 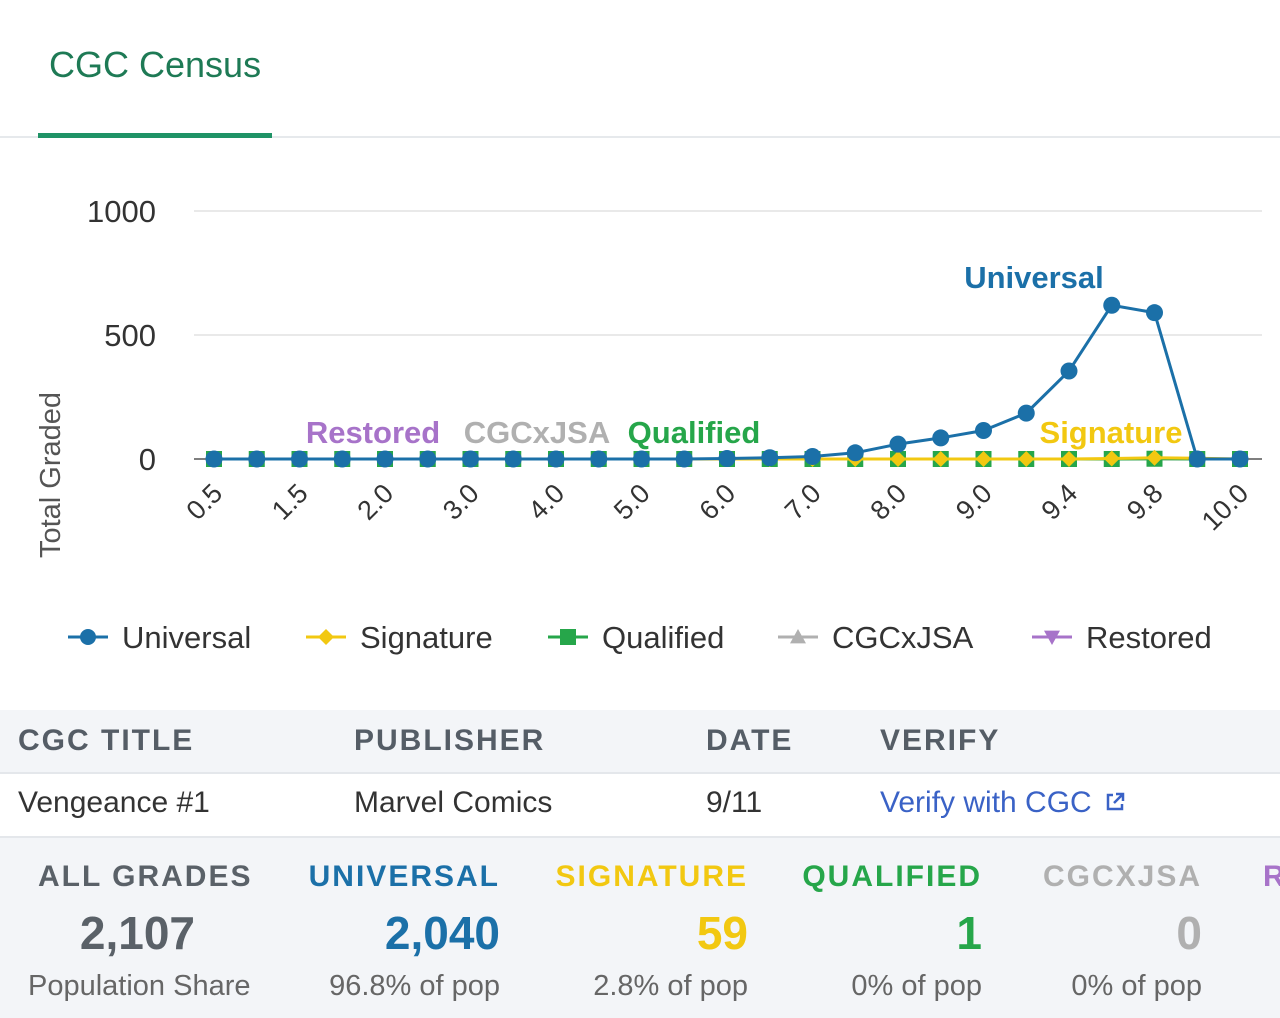 What do you see at coordinates (1122, 876) in the screenshot?
I see `stat-label: CGCXJSA` at bounding box center [1122, 876].